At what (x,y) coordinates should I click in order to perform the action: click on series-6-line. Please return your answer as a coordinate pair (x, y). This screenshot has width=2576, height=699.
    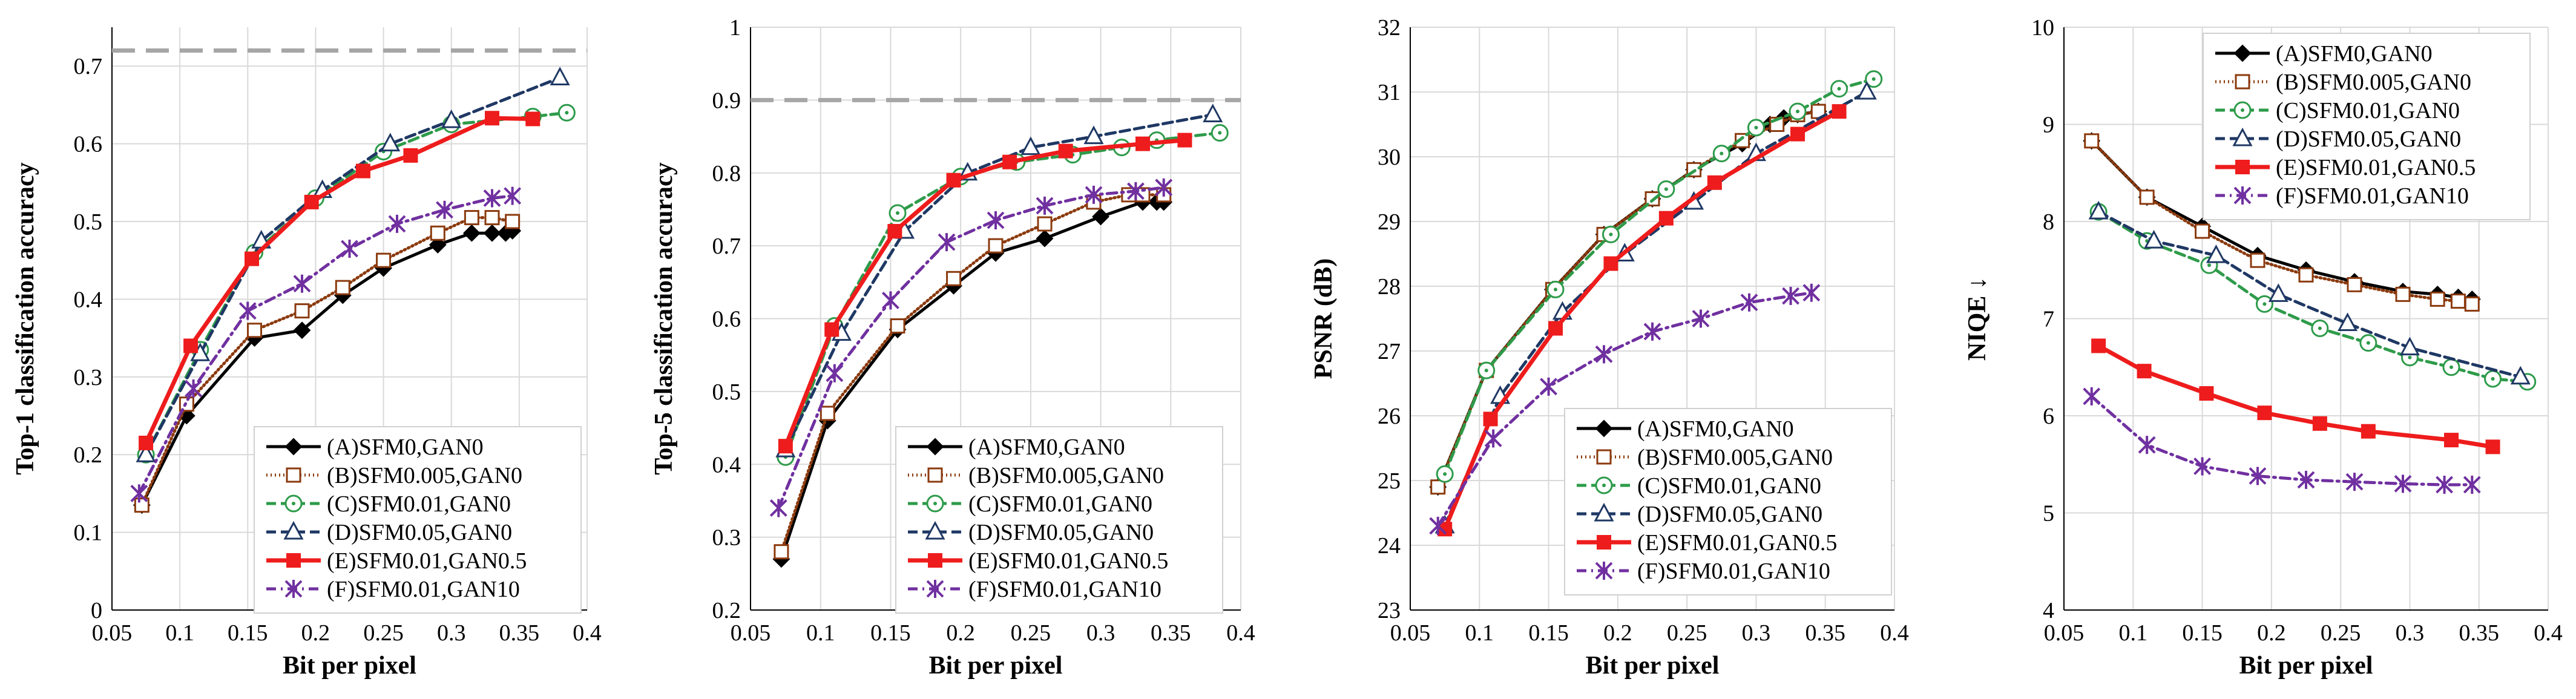
    Looking at the image, I should click on (971, 348).